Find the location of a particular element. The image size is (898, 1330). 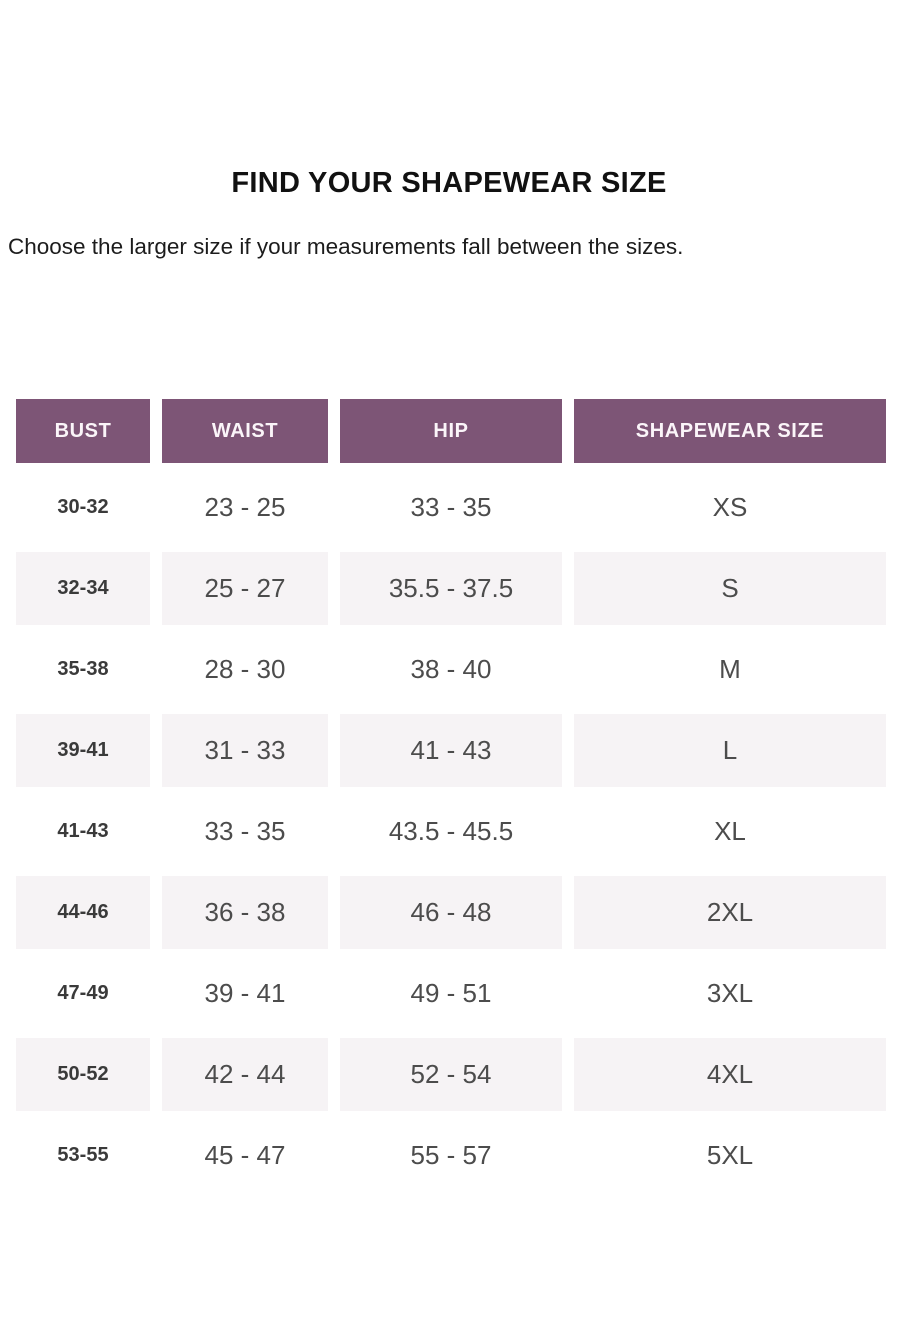

bust-cell: 41-43 is located at coordinates (83, 831).